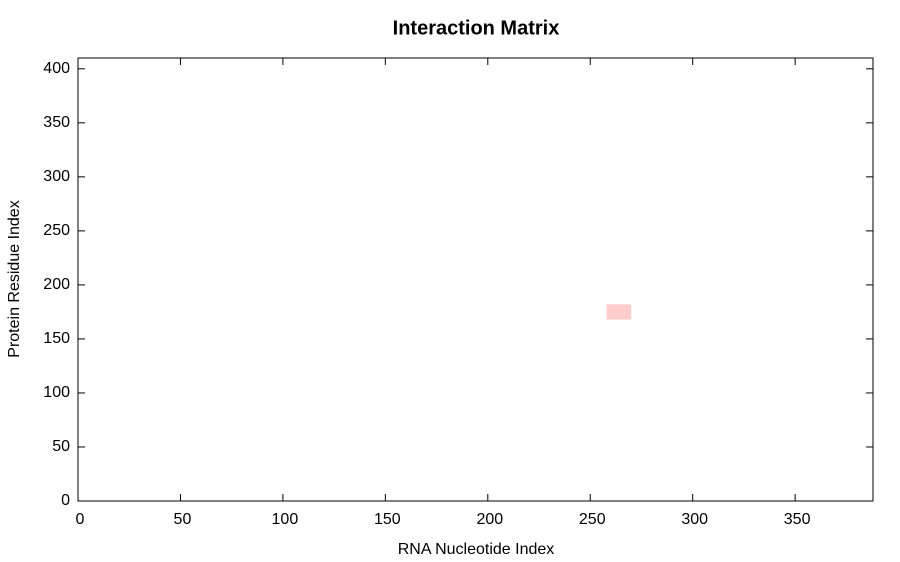 The height and width of the screenshot is (562, 900). I want to click on y-tick-label: 50, so click(61, 446).